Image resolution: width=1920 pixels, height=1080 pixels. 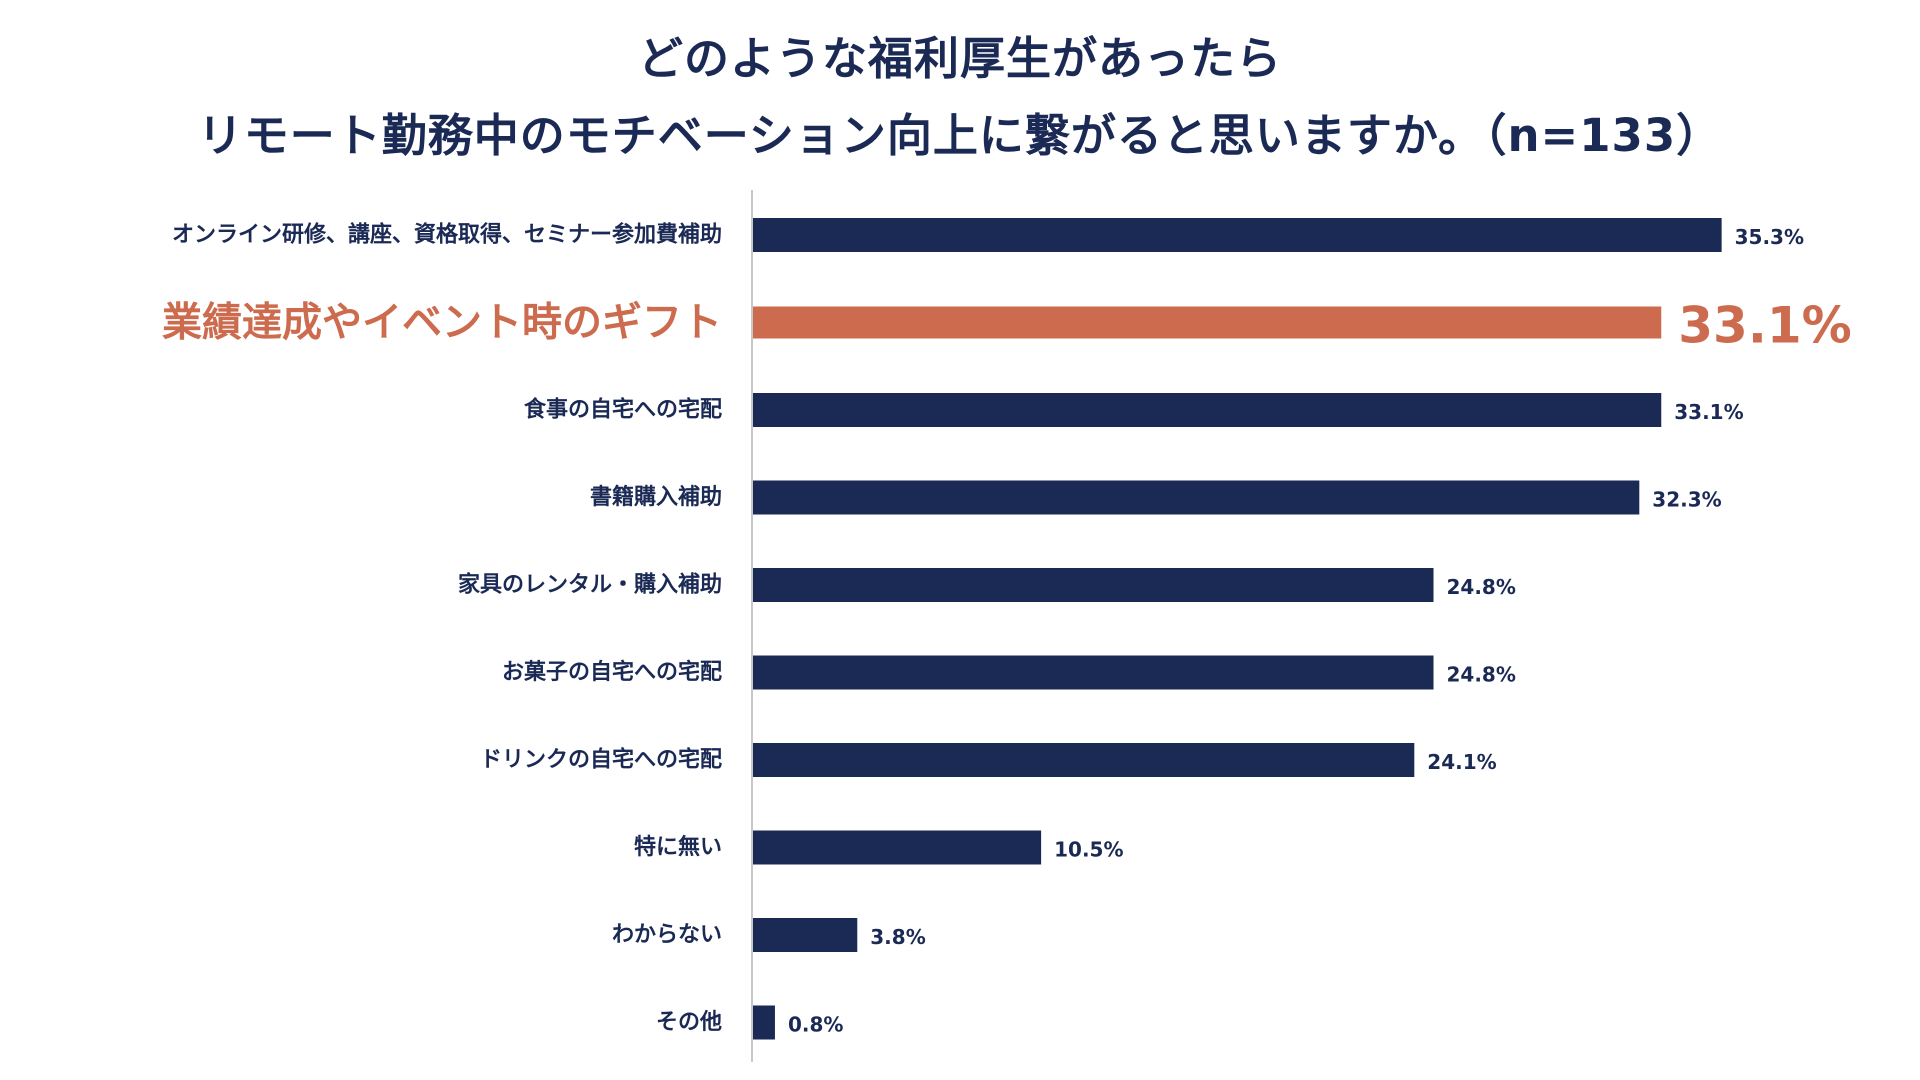 I want to click on value-label-1: 33.1%, so click(x=1764, y=326).